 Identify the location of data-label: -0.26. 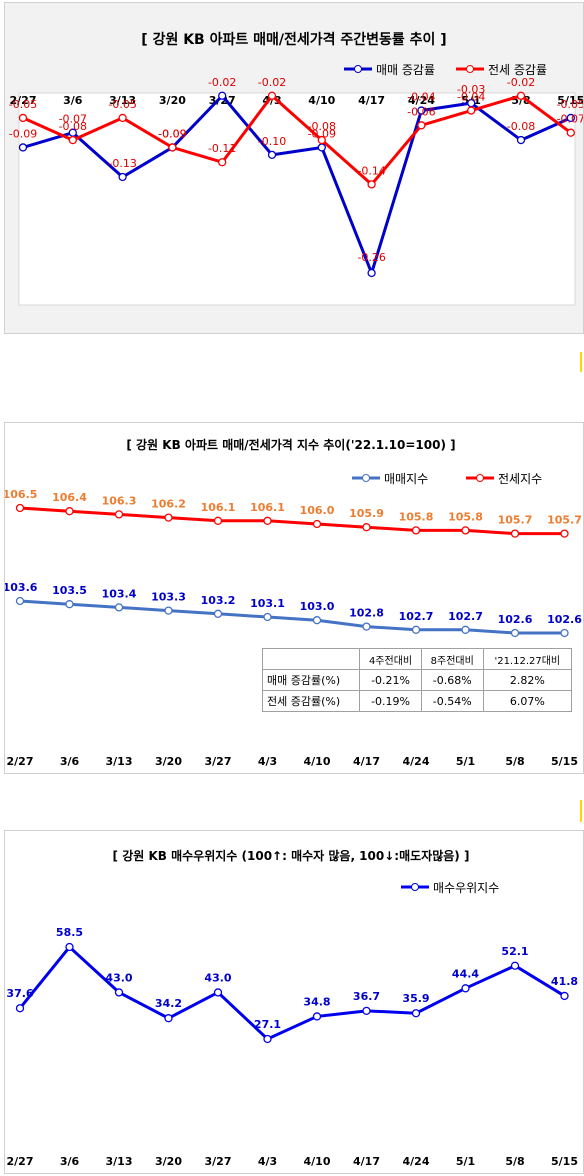
(371, 257).